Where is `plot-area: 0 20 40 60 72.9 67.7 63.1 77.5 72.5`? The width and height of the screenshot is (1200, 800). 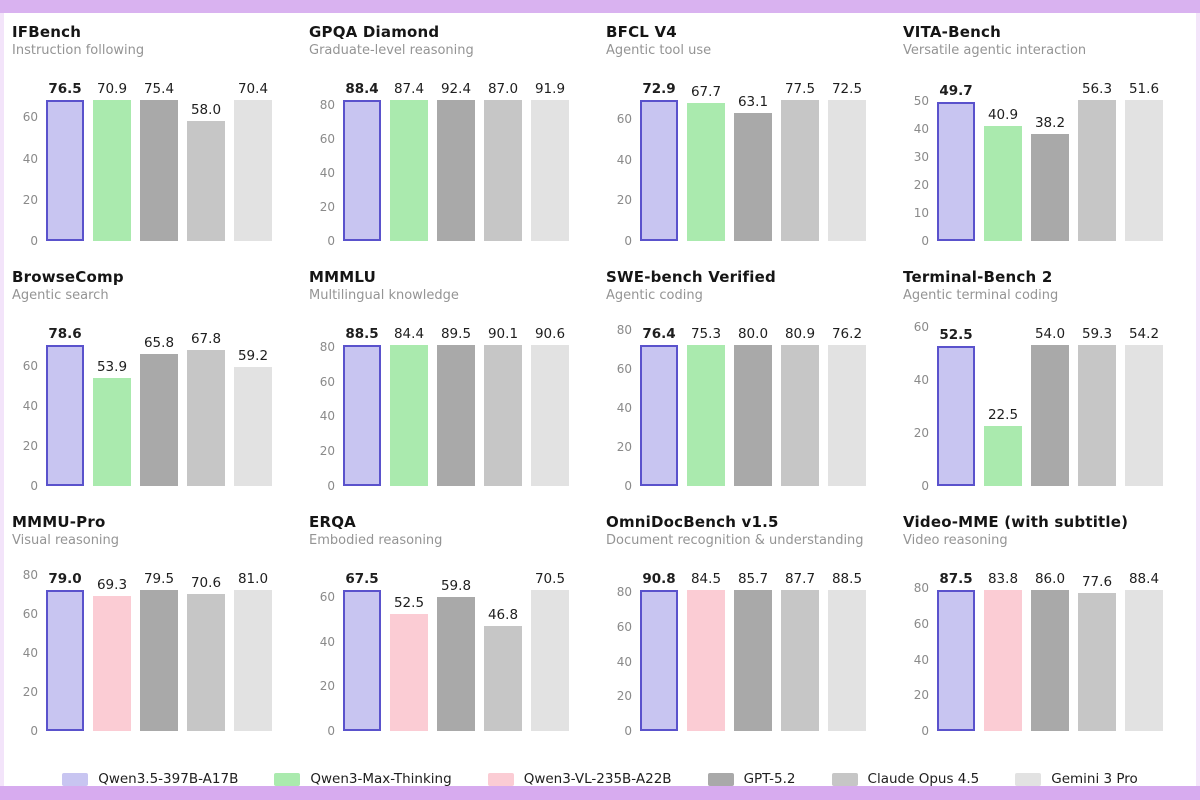 plot-area: 0 20 40 60 72.9 67.7 63.1 77.5 72.5 is located at coordinates (748, 164).